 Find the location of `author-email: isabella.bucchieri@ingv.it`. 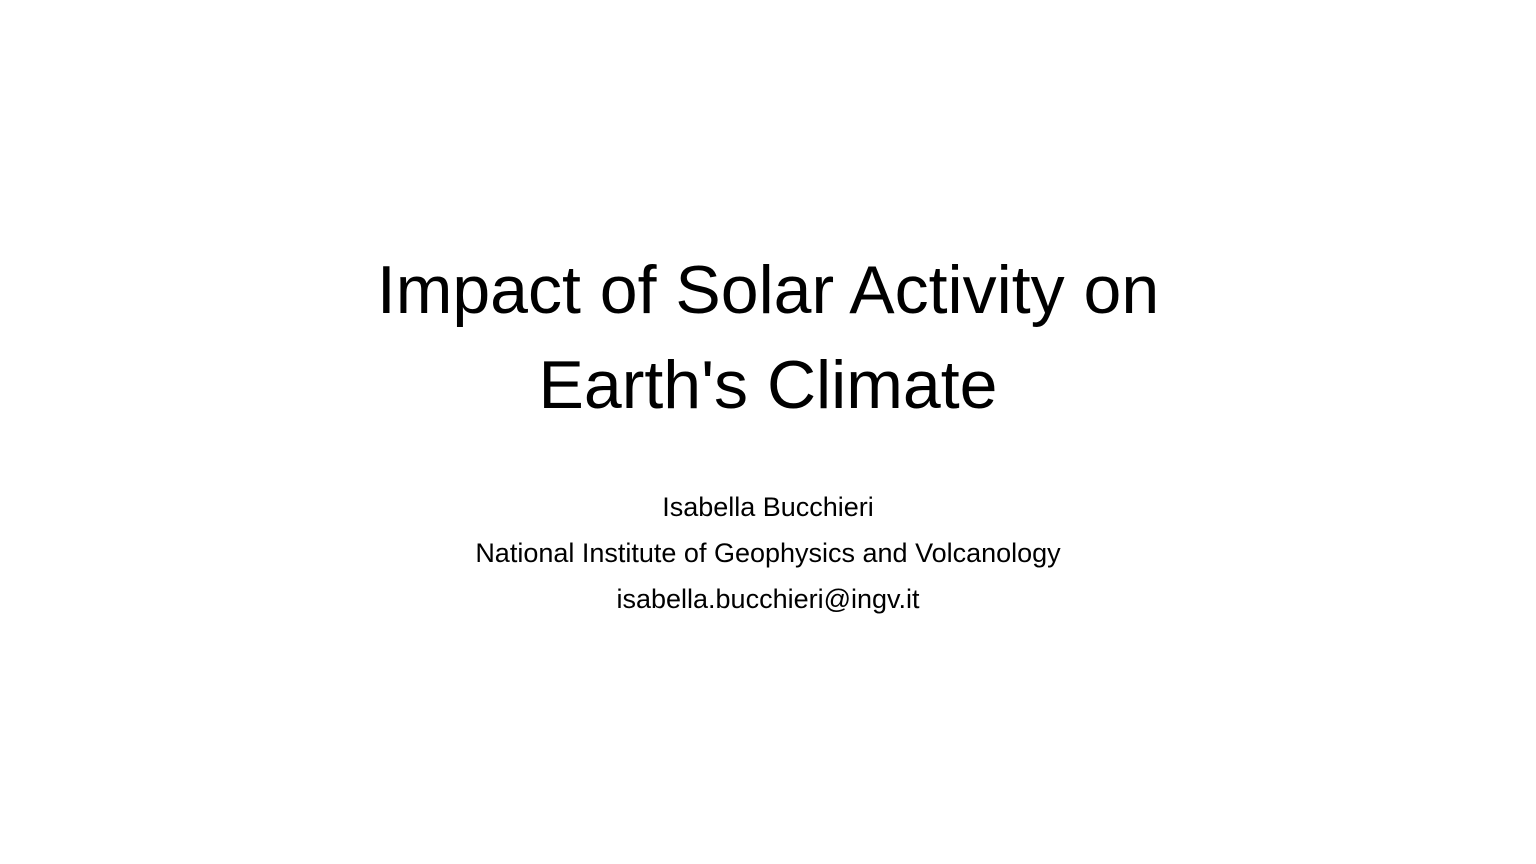

author-email: isabella.bucchieri@ingv.it is located at coordinates (768, 599).